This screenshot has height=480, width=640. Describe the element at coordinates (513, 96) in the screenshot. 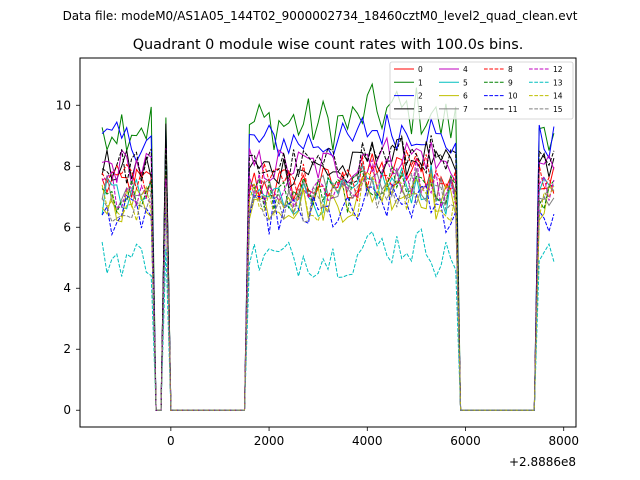

I see `legend-label-10: 10` at that location.